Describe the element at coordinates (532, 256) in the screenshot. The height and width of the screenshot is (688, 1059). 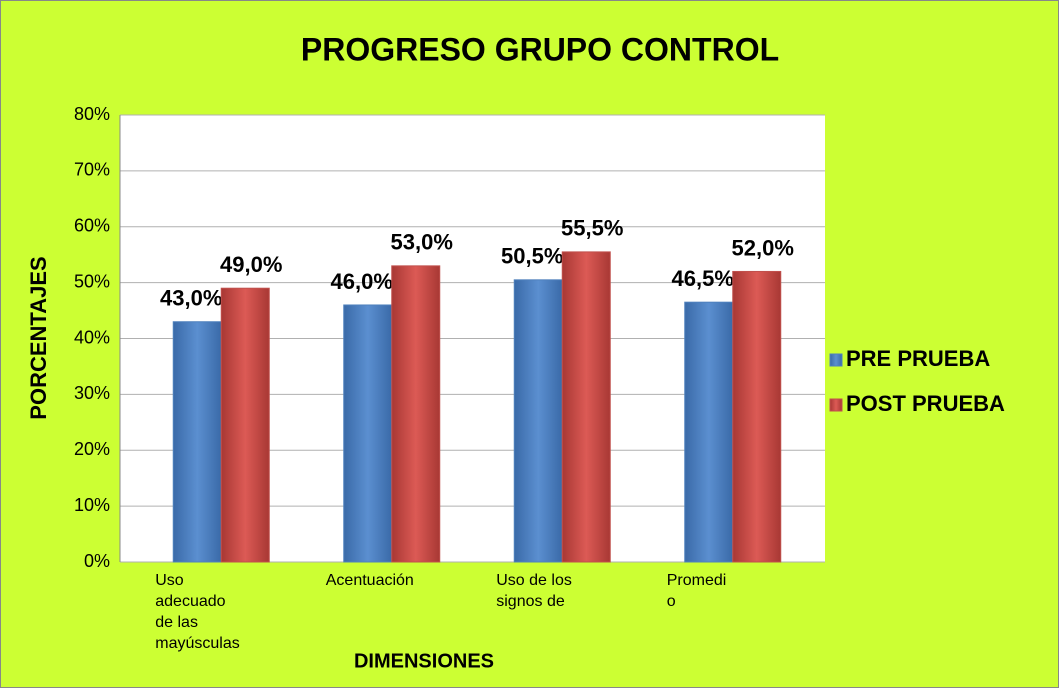
I see `data-label: 50,5%` at that location.